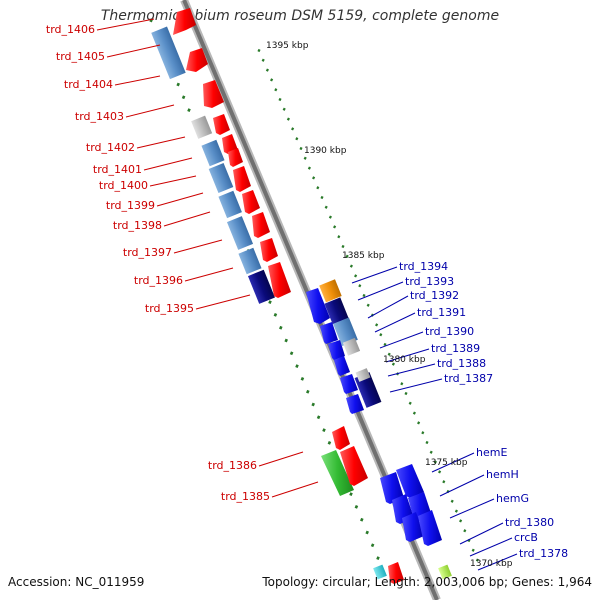 This screenshot has height=600, width=600. I want to click on gene-red-l, so click(341, 438).